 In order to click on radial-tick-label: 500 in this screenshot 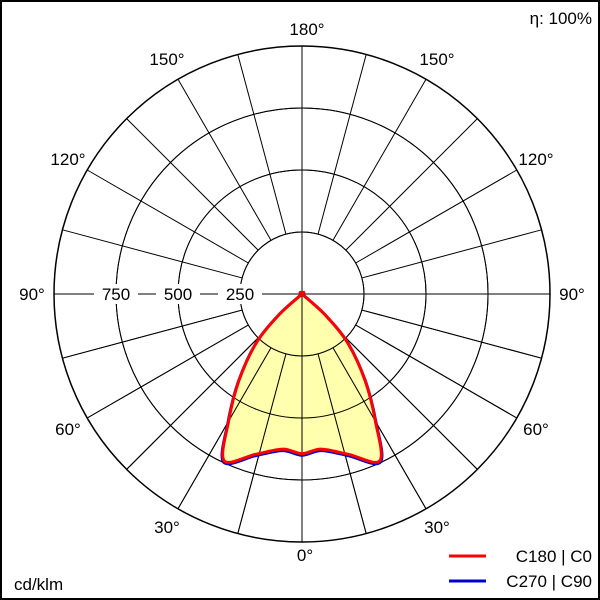, I will do `click(178, 294)`.